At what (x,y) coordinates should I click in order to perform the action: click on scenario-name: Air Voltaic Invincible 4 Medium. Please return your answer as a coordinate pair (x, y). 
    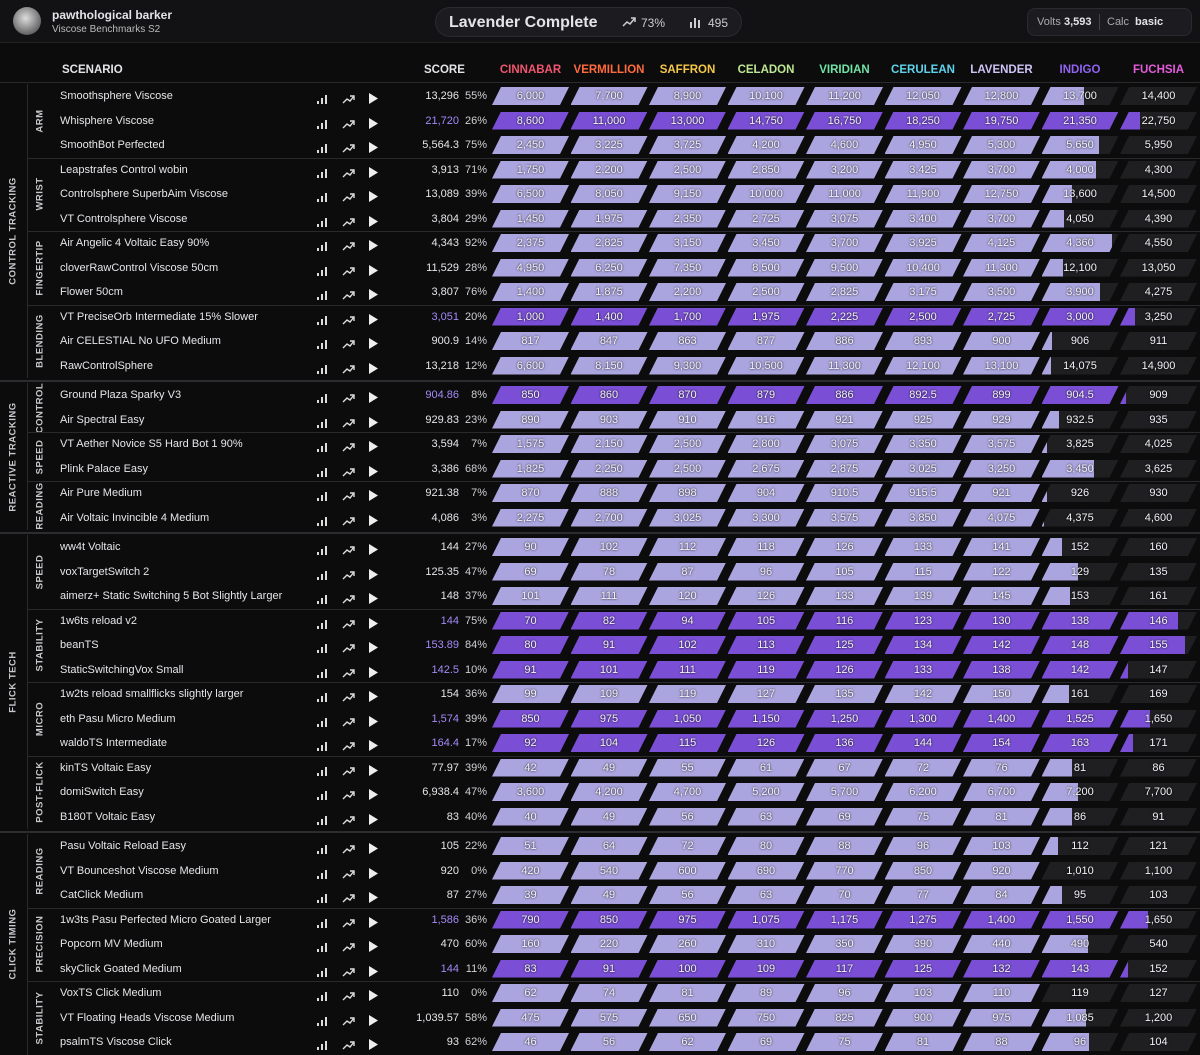
    Looking at the image, I should click on (135, 517).